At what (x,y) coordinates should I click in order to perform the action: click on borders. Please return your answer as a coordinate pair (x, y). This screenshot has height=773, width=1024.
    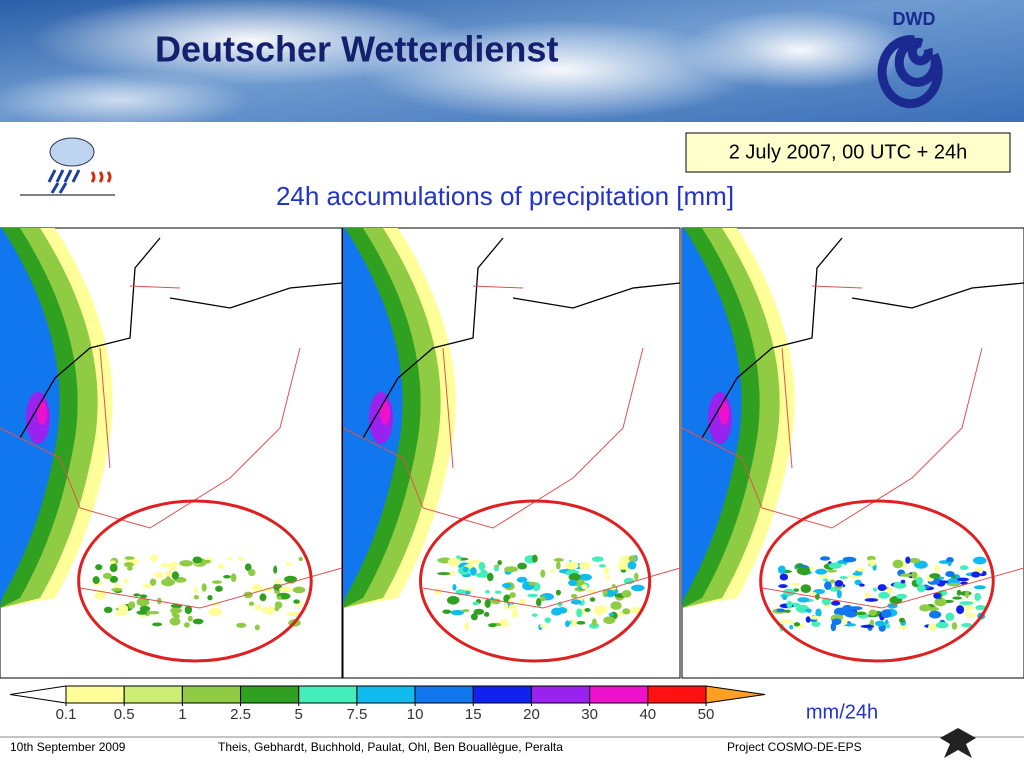
    Looking at the image, I should click on (171, 447).